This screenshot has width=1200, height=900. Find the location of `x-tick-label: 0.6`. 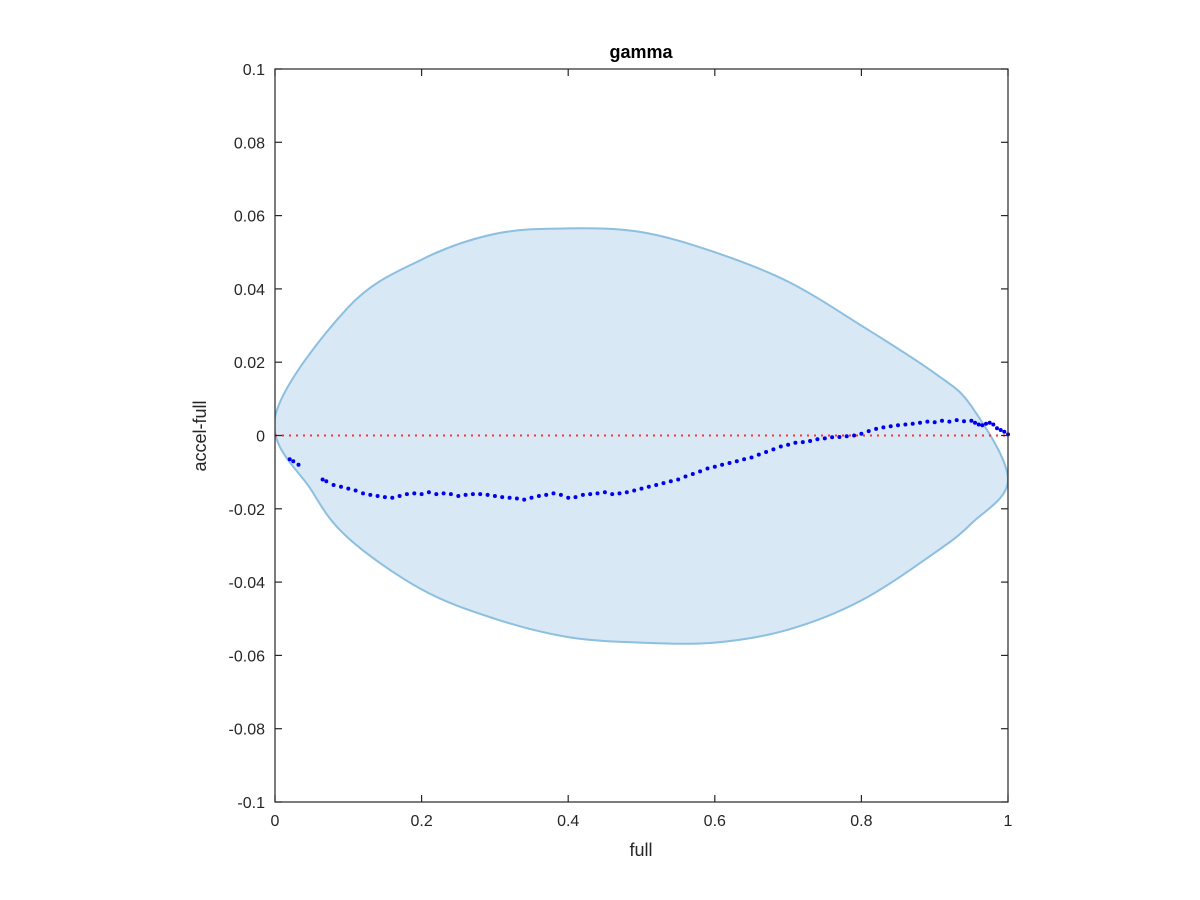

x-tick-label: 0.6 is located at coordinates (715, 821).